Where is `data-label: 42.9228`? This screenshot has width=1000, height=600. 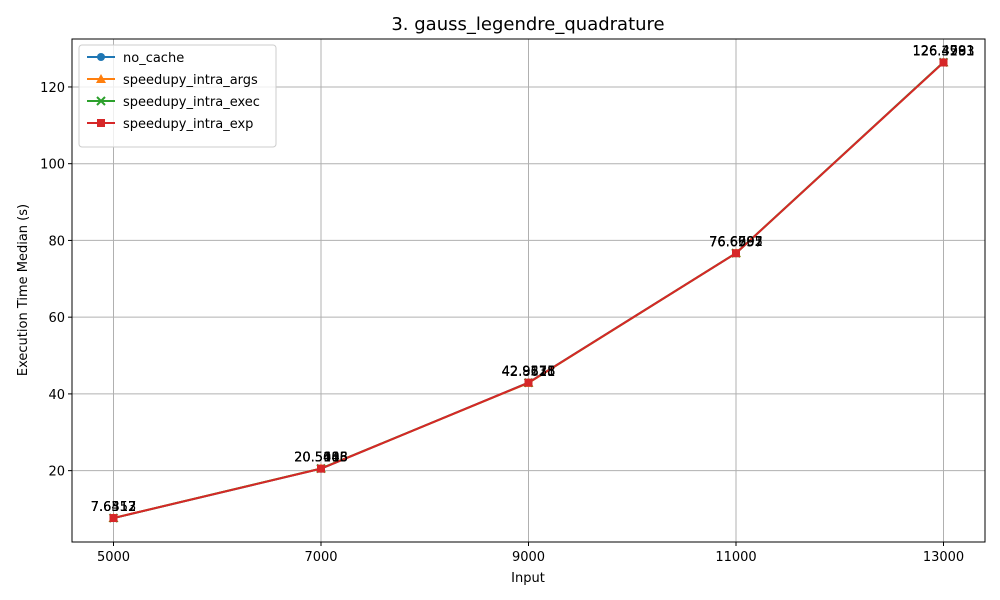
data-label: 42.9228 is located at coordinates (529, 372).